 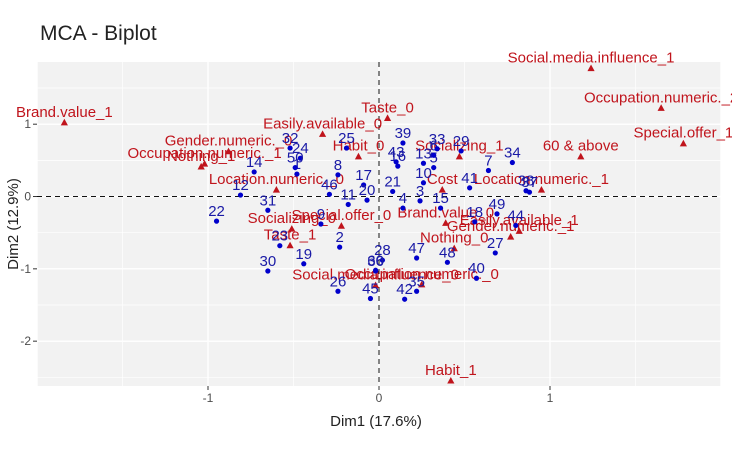 What do you see at coordinates (216, 211) in the screenshot?
I see `individual-label: 22` at bounding box center [216, 211].